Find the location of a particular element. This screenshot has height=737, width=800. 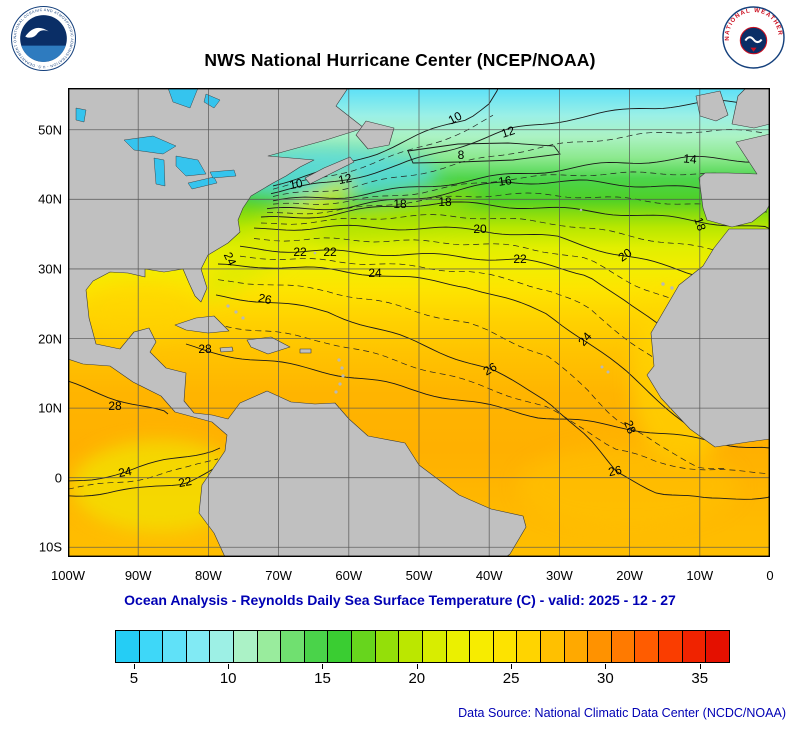

lat-tick-label: 10S is located at coordinates (50, 547).